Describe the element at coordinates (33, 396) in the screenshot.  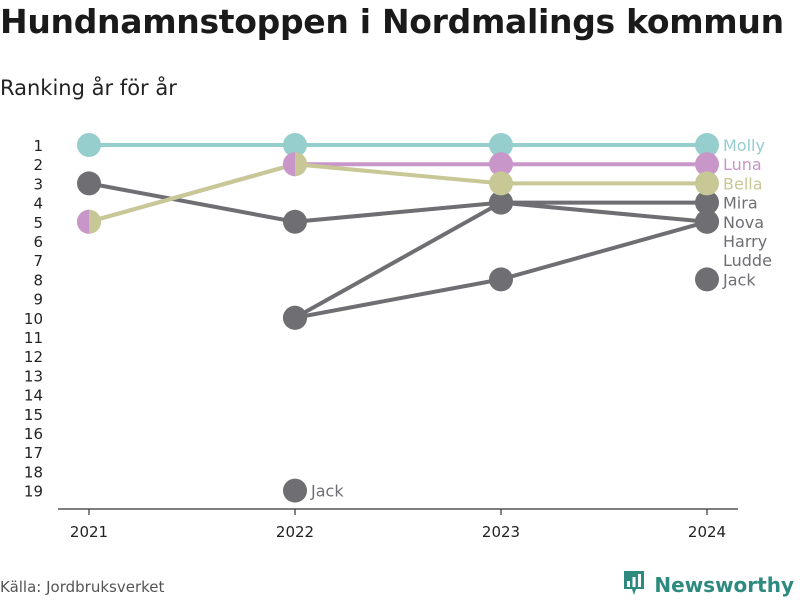
I see `y-tick-label: 14` at that location.